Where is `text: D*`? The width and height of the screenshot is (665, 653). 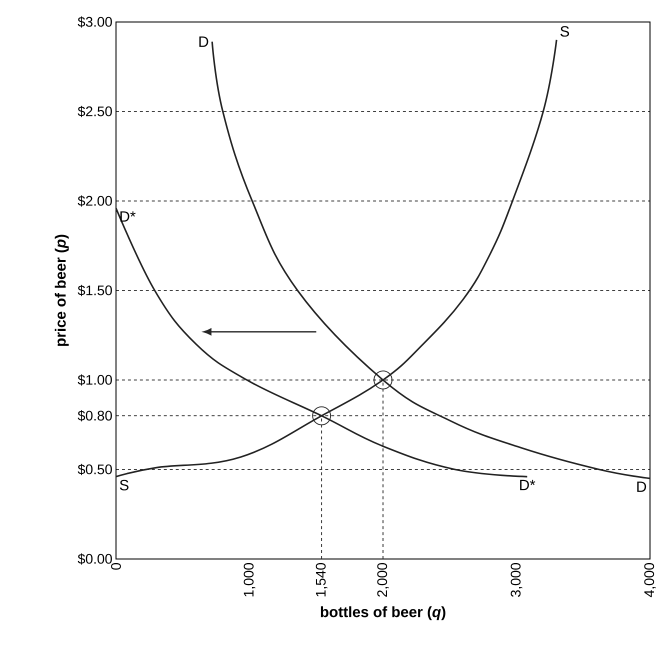 text: D* is located at coordinates (528, 485).